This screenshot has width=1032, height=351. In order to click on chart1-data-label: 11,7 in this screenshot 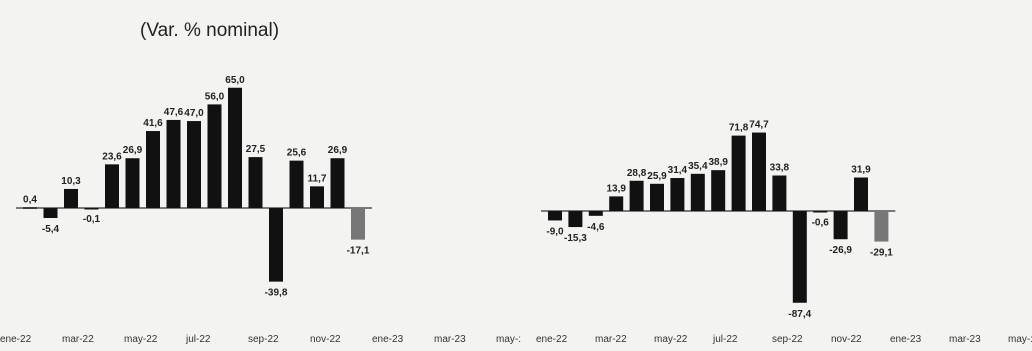, I will do `click(317, 178)`.